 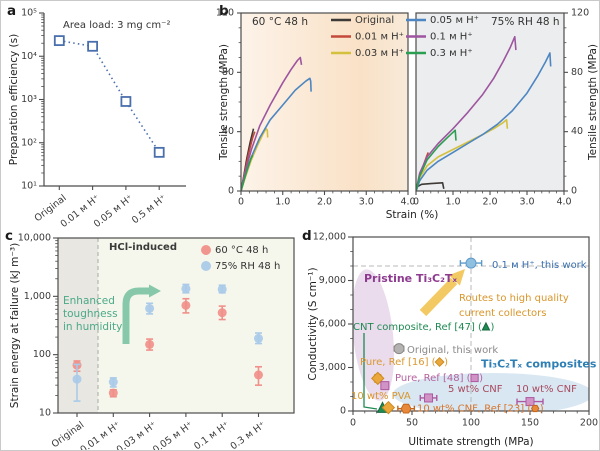 I want to click on x-tick-label: 50, so click(x=412, y=423).